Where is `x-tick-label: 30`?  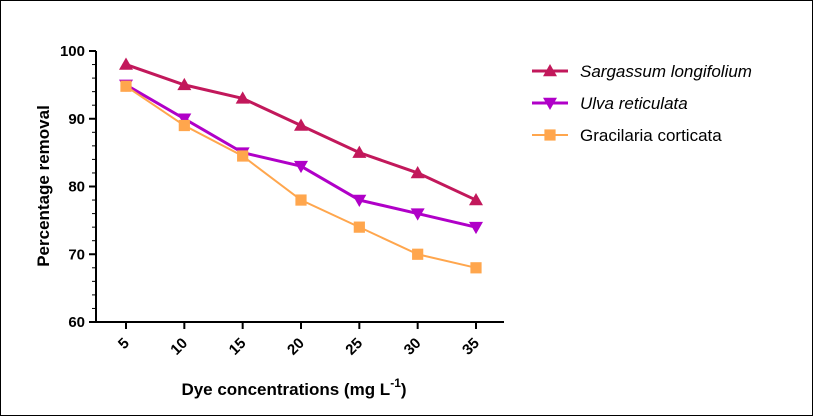
x-tick-label: 30 is located at coordinates (413, 347).